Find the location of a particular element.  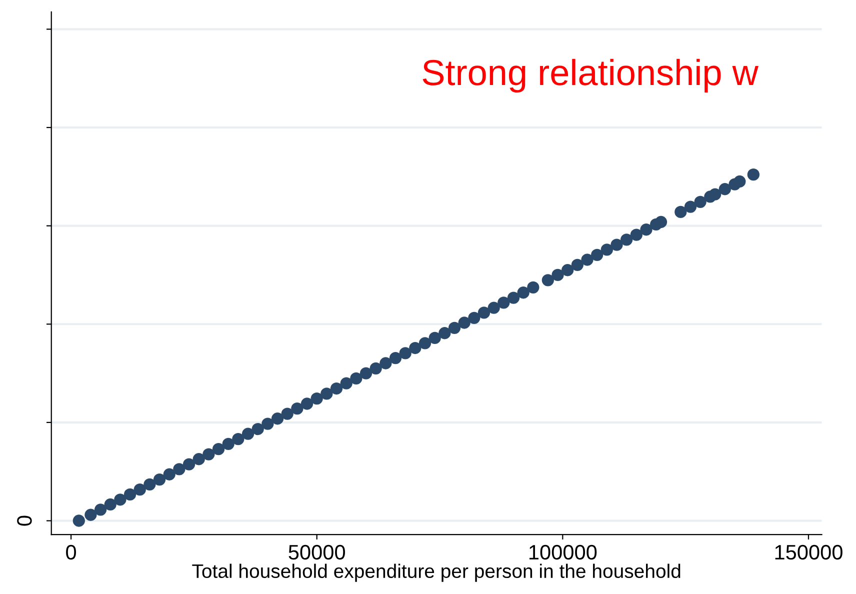

x-tick-label: 0 is located at coordinates (71, 552).